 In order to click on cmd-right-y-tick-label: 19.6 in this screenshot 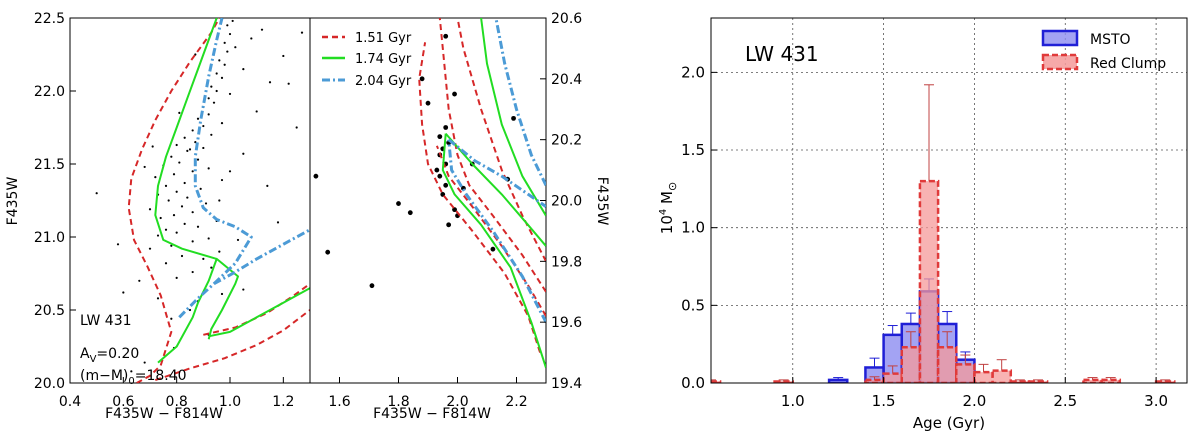, I will do `click(566, 323)`.